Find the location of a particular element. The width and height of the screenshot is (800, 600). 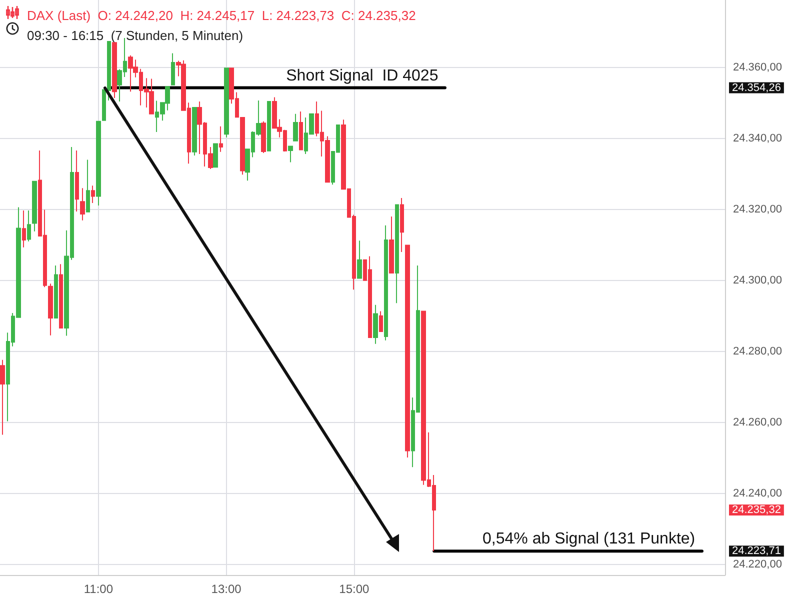

x-tick-label: 15:00 is located at coordinates (354, 589).